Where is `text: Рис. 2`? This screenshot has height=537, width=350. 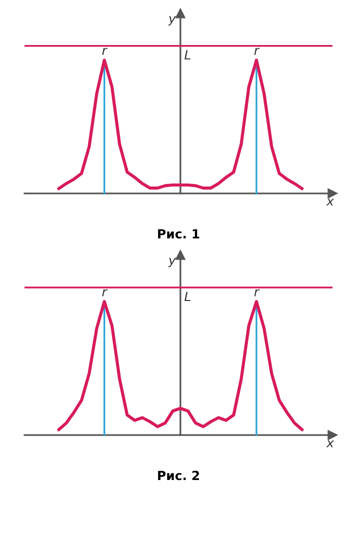
text: Рис. 2 is located at coordinates (178, 475).